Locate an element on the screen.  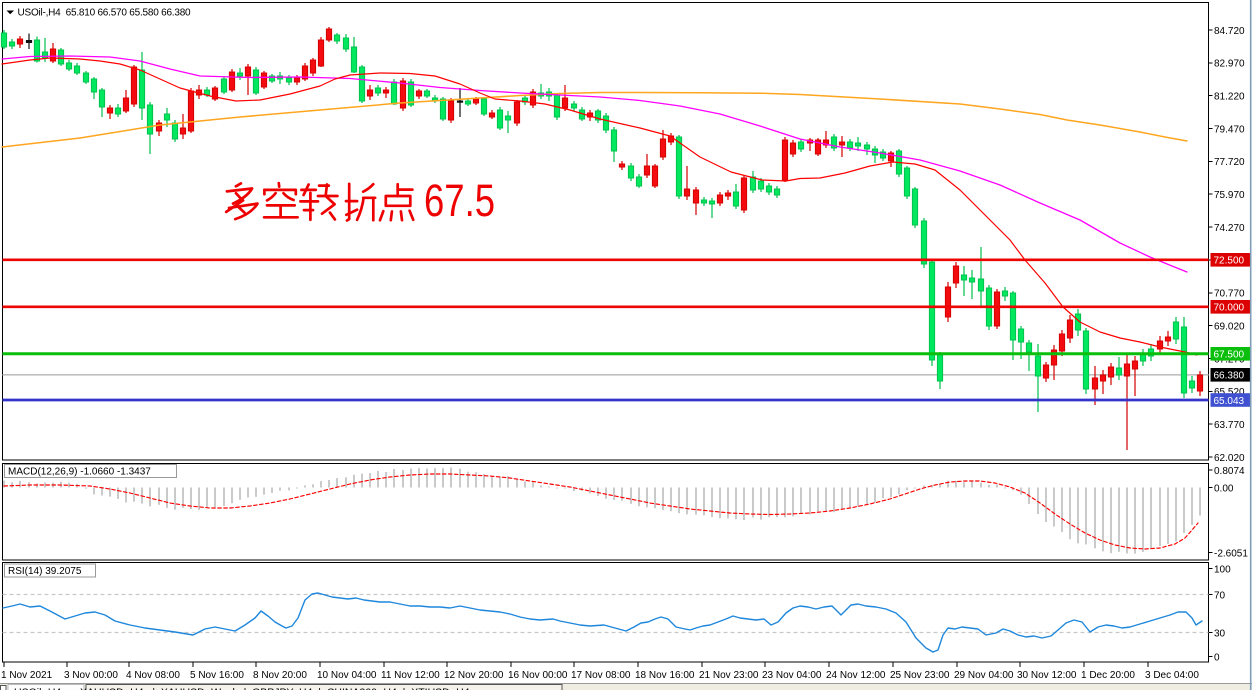
svg-text: 29 Nov 04:00 is located at coordinates (984, 675).